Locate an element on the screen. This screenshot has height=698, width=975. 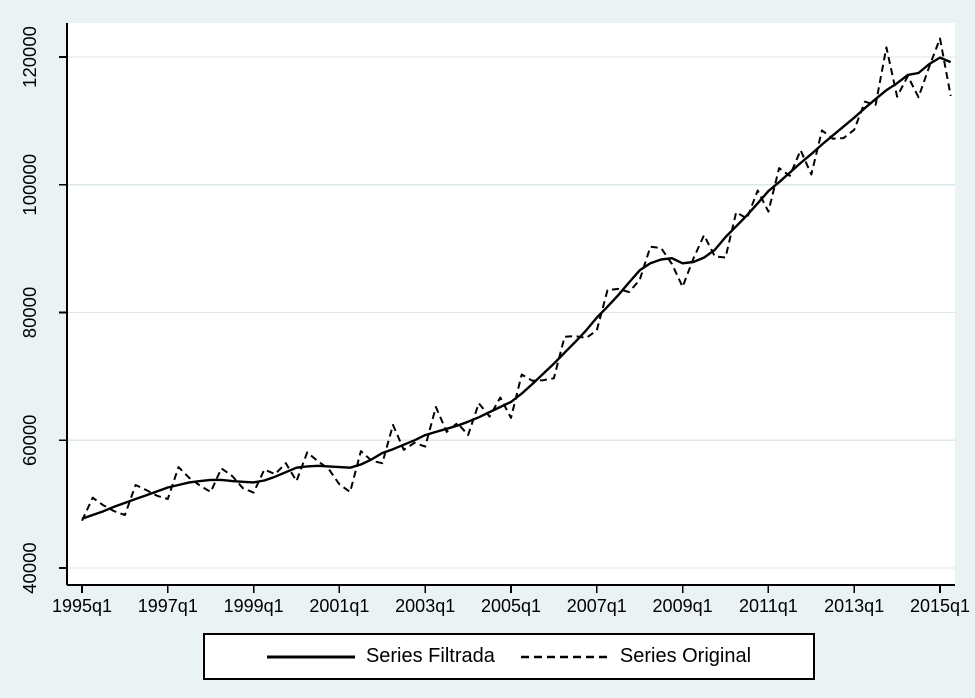
x-tick-label: 2009q1 is located at coordinates (683, 606).